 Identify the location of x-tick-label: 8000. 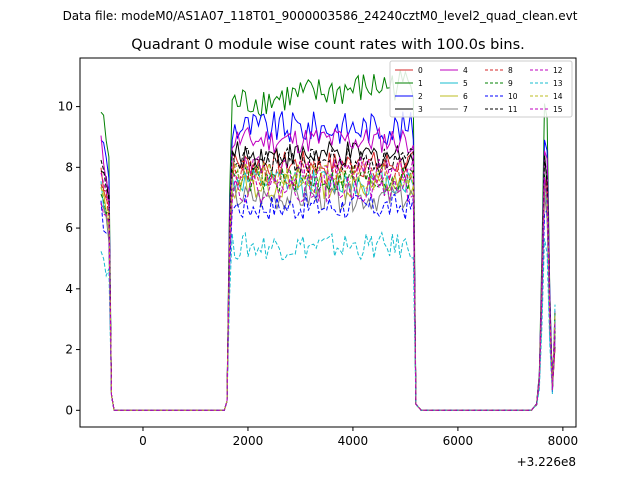
(563, 441).